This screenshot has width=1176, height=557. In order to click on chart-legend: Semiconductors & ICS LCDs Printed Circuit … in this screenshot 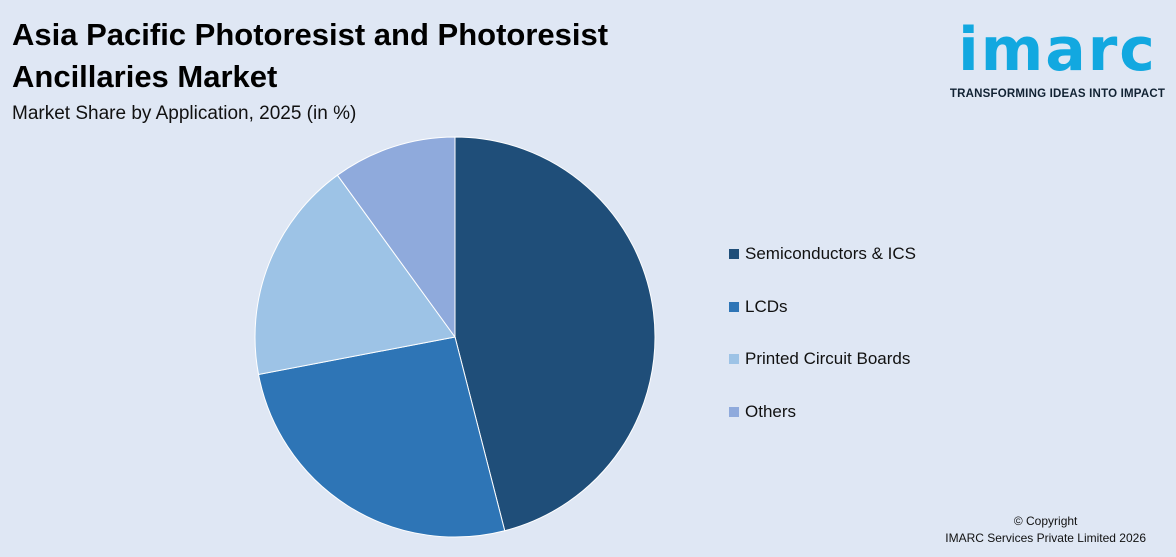, I will do `click(822, 346)`.